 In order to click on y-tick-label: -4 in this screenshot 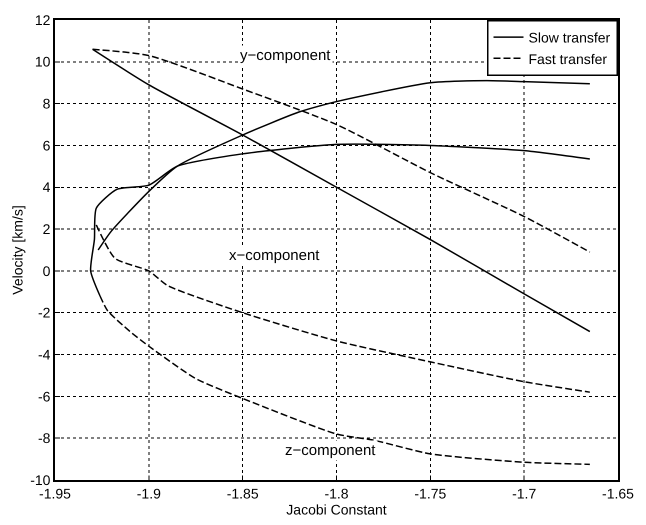, I will do `click(44, 354)`.